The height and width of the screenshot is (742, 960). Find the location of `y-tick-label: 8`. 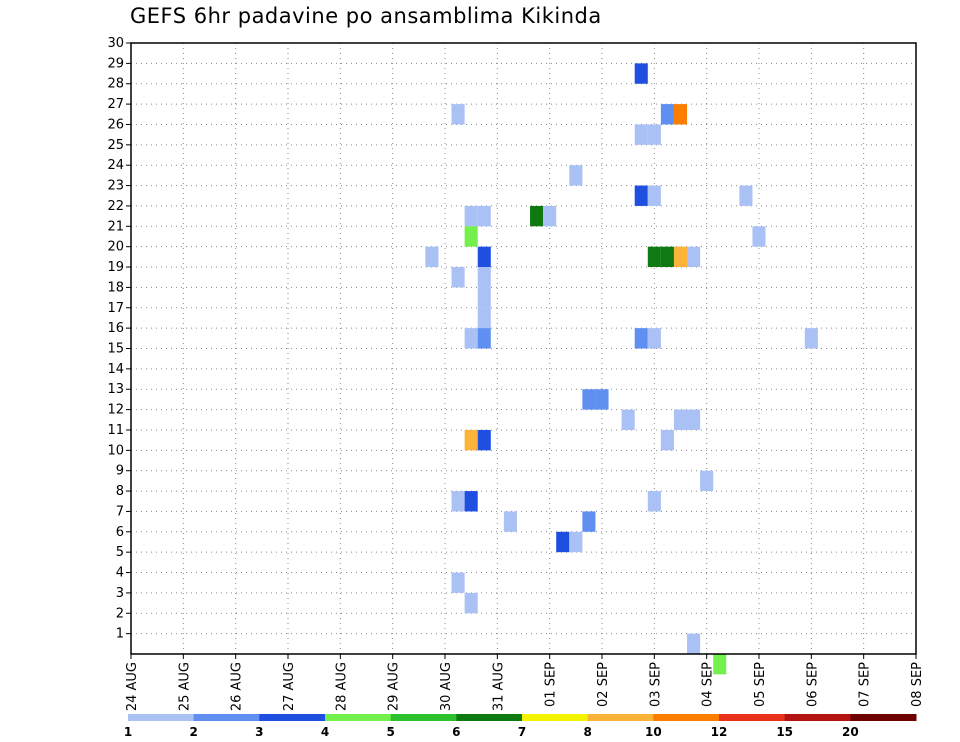

y-tick-label: 8 is located at coordinates (120, 491).